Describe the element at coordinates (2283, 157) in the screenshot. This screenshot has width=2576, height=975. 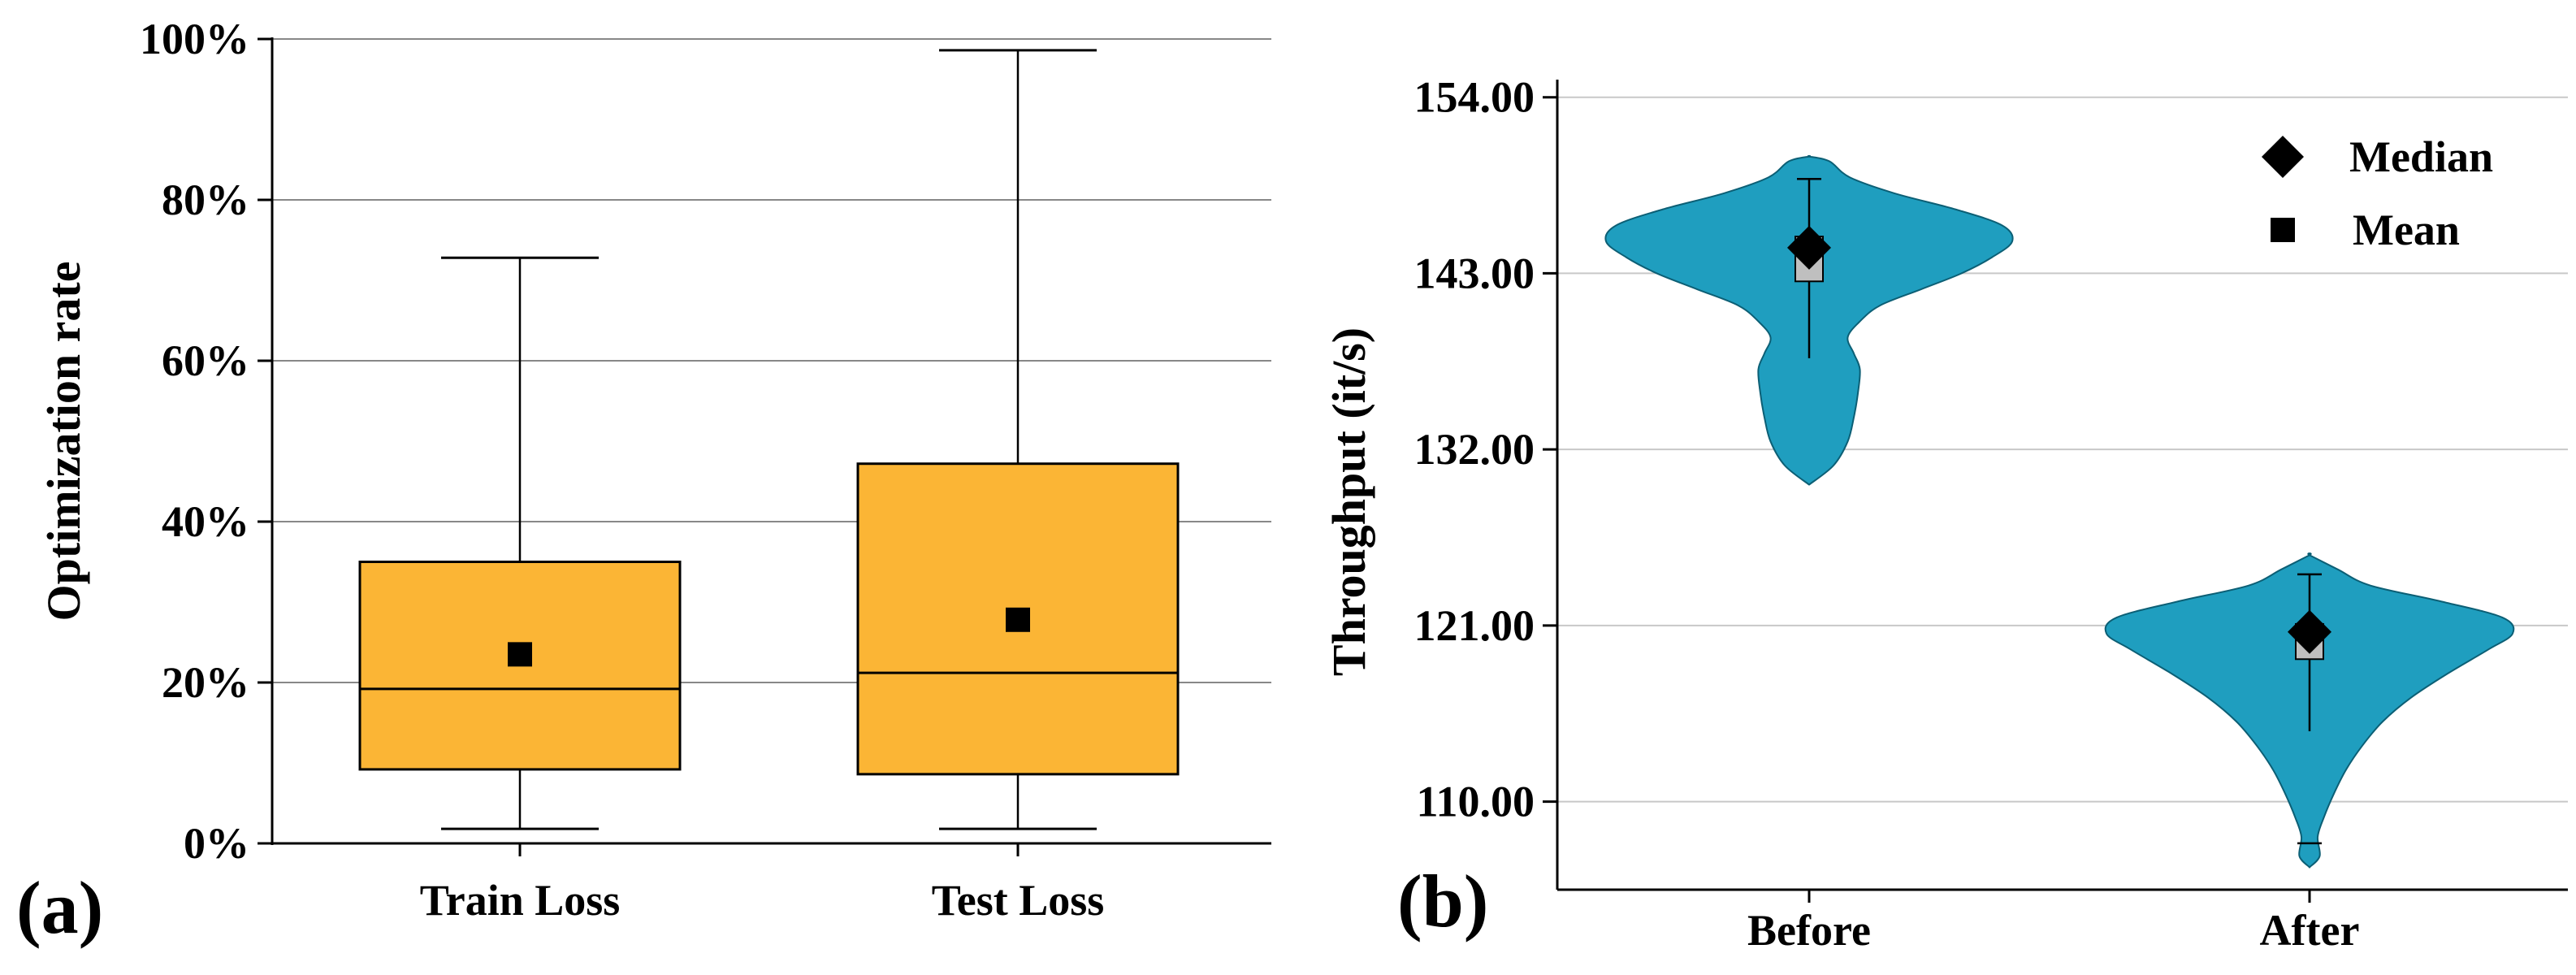
I see `legend-median-marker` at that location.